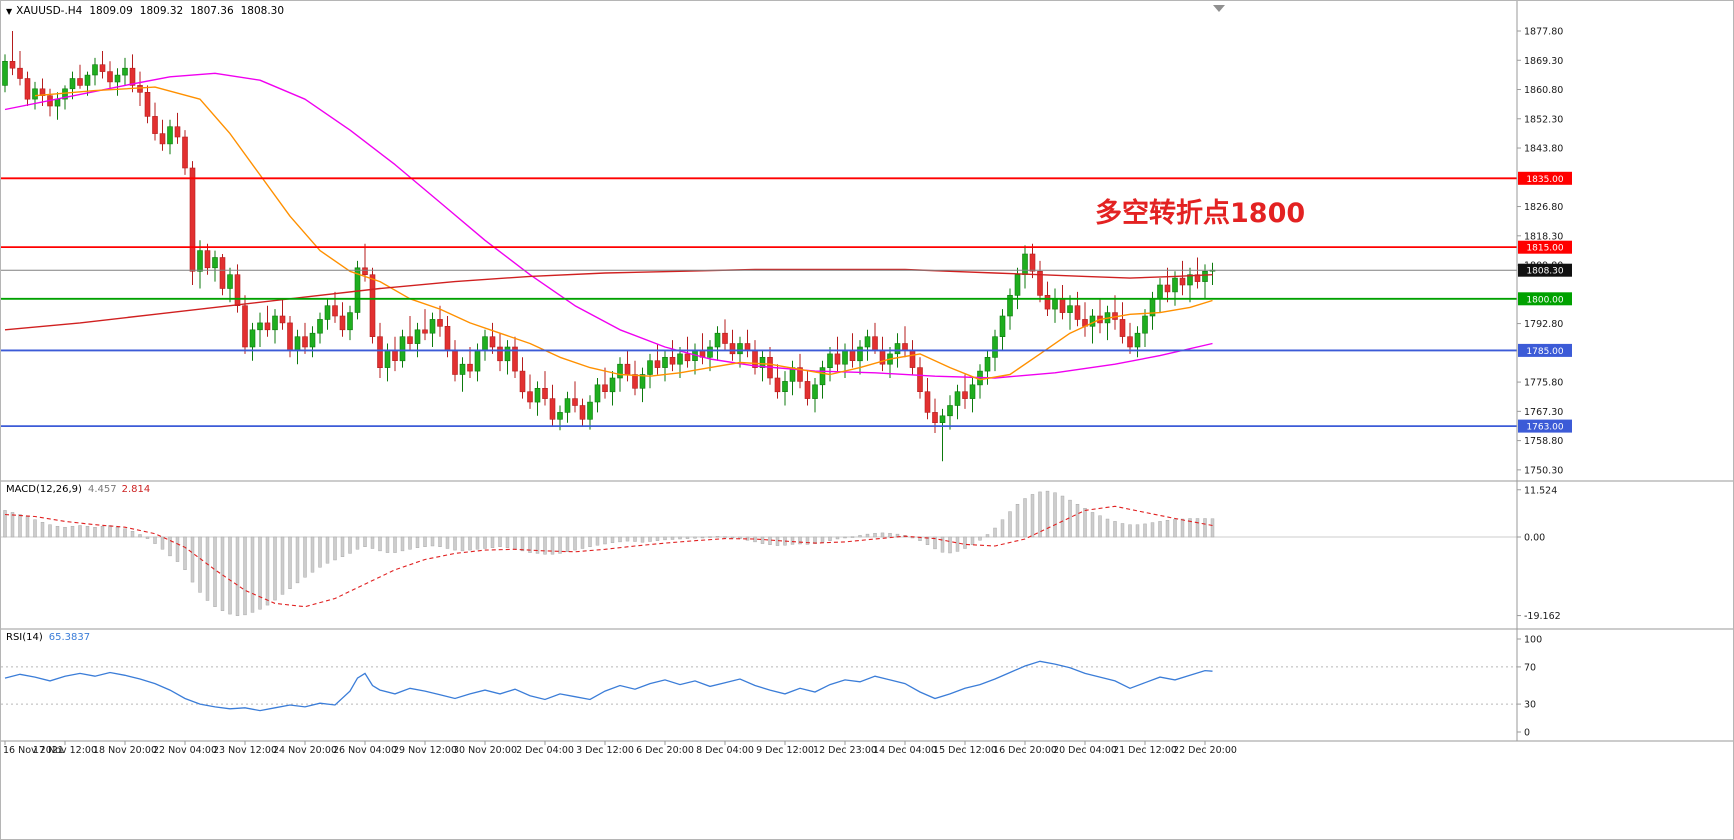 This screenshot has width=1734, height=840. Describe the element at coordinates (161, 11) in the screenshot. I see `ohlc-high: 1809.32` at that location.